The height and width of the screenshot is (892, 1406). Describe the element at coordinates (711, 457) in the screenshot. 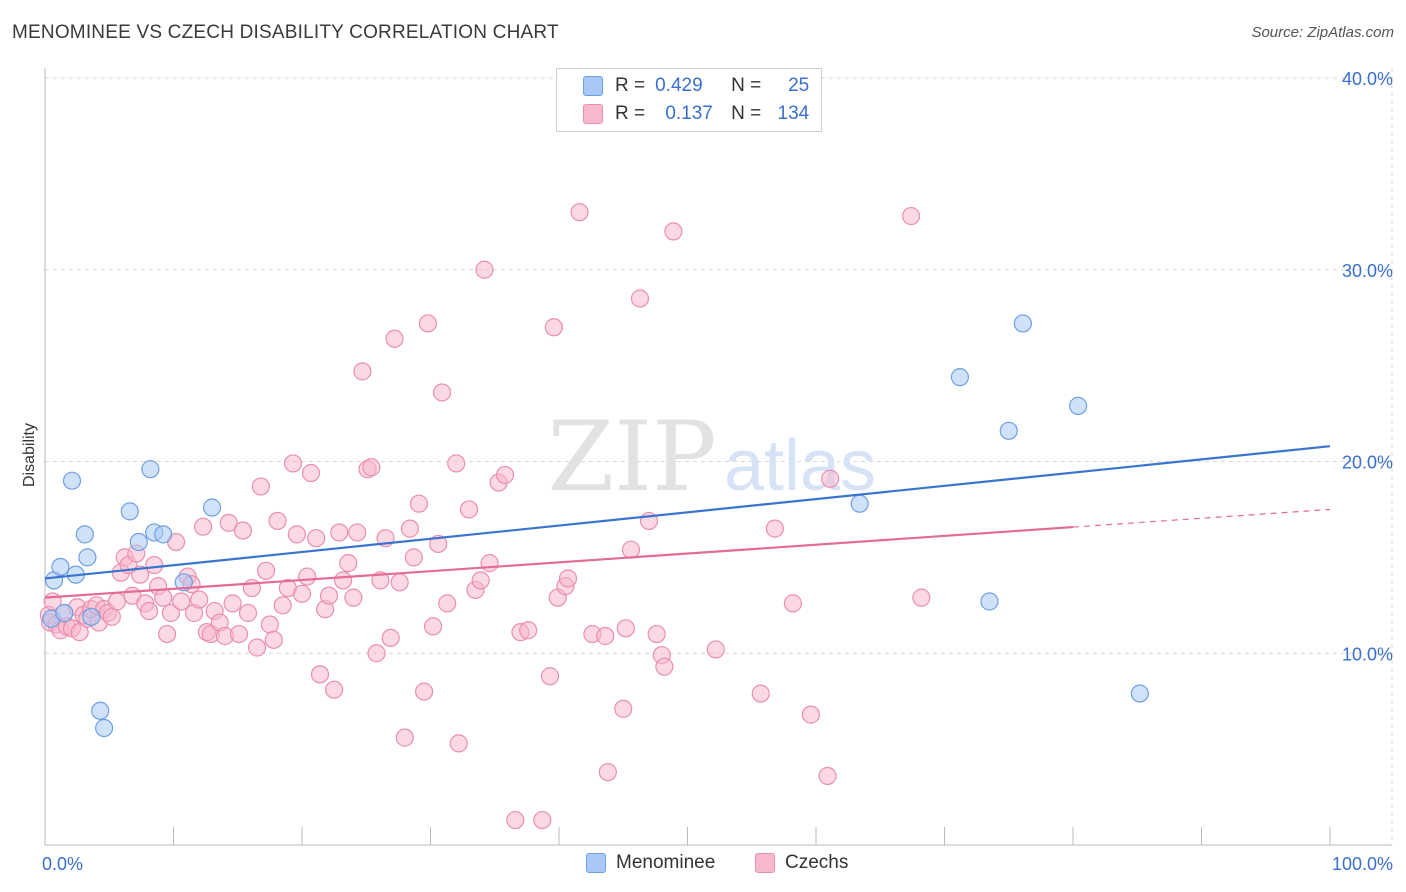

I see `zipatlas-watermark: ZIP atlas` at that location.